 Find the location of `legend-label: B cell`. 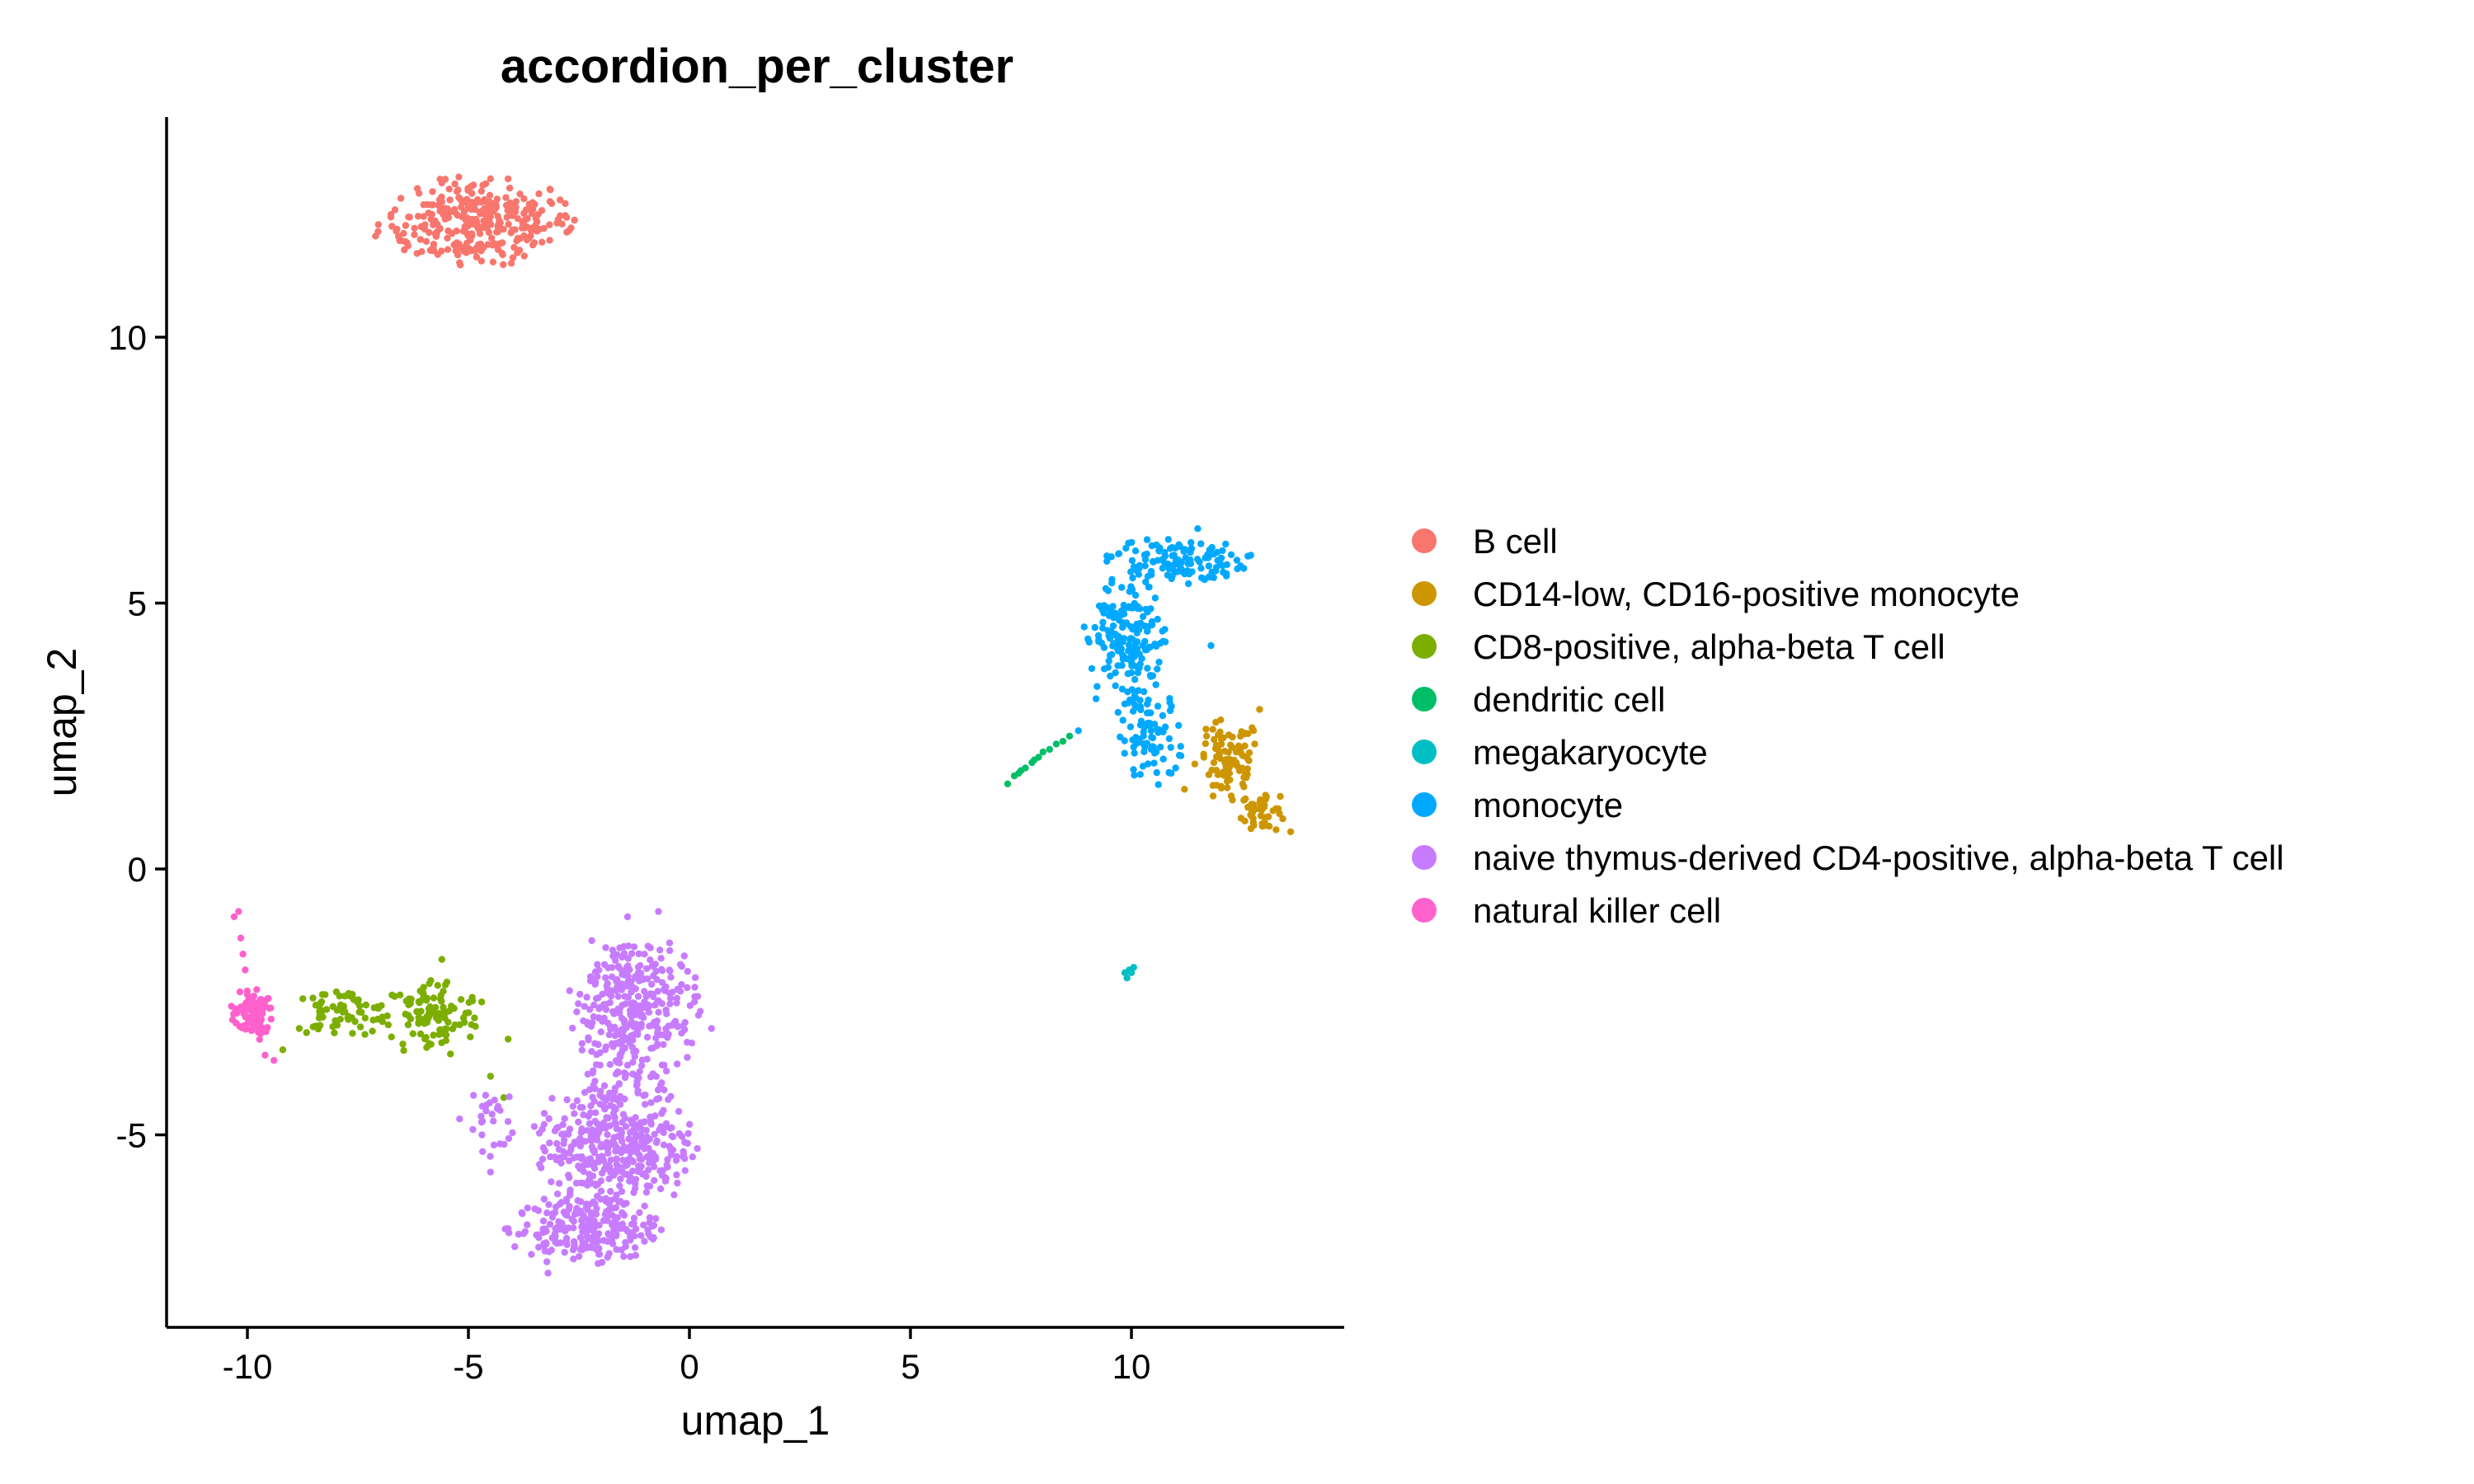

legend-label: B cell is located at coordinates (1515, 541).